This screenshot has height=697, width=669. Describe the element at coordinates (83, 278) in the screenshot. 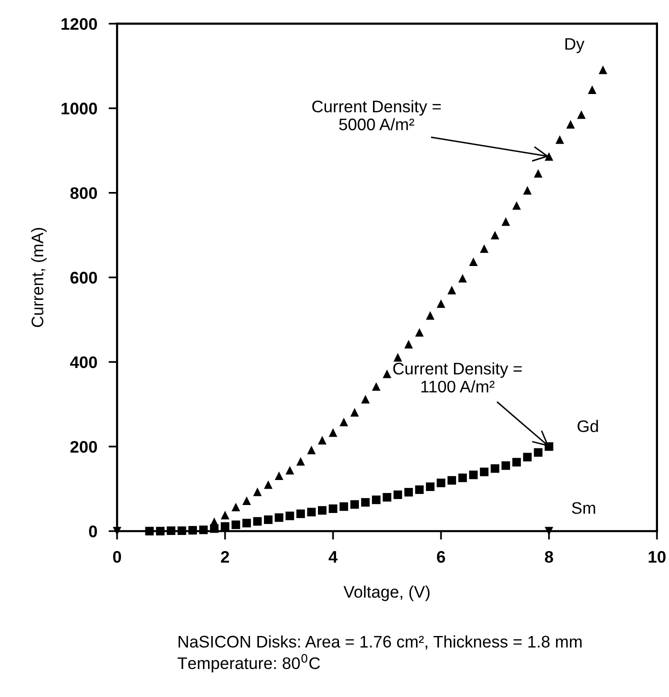

I see `y-tick-label: 600` at that location.